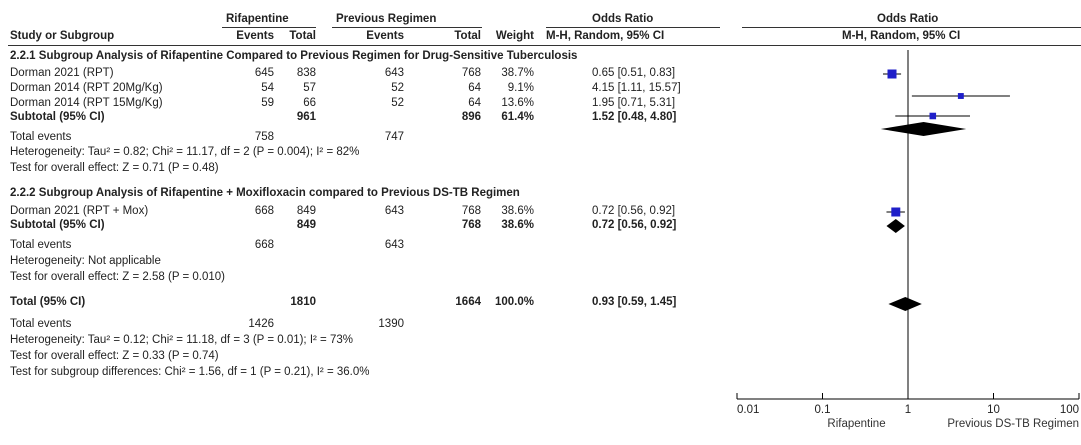 Image resolution: width=1081 pixels, height=445 pixels. What do you see at coordinates (1013, 424) in the screenshot?
I see `favours-right-label: Previous DS-TB Regimen` at bounding box center [1013, 424].